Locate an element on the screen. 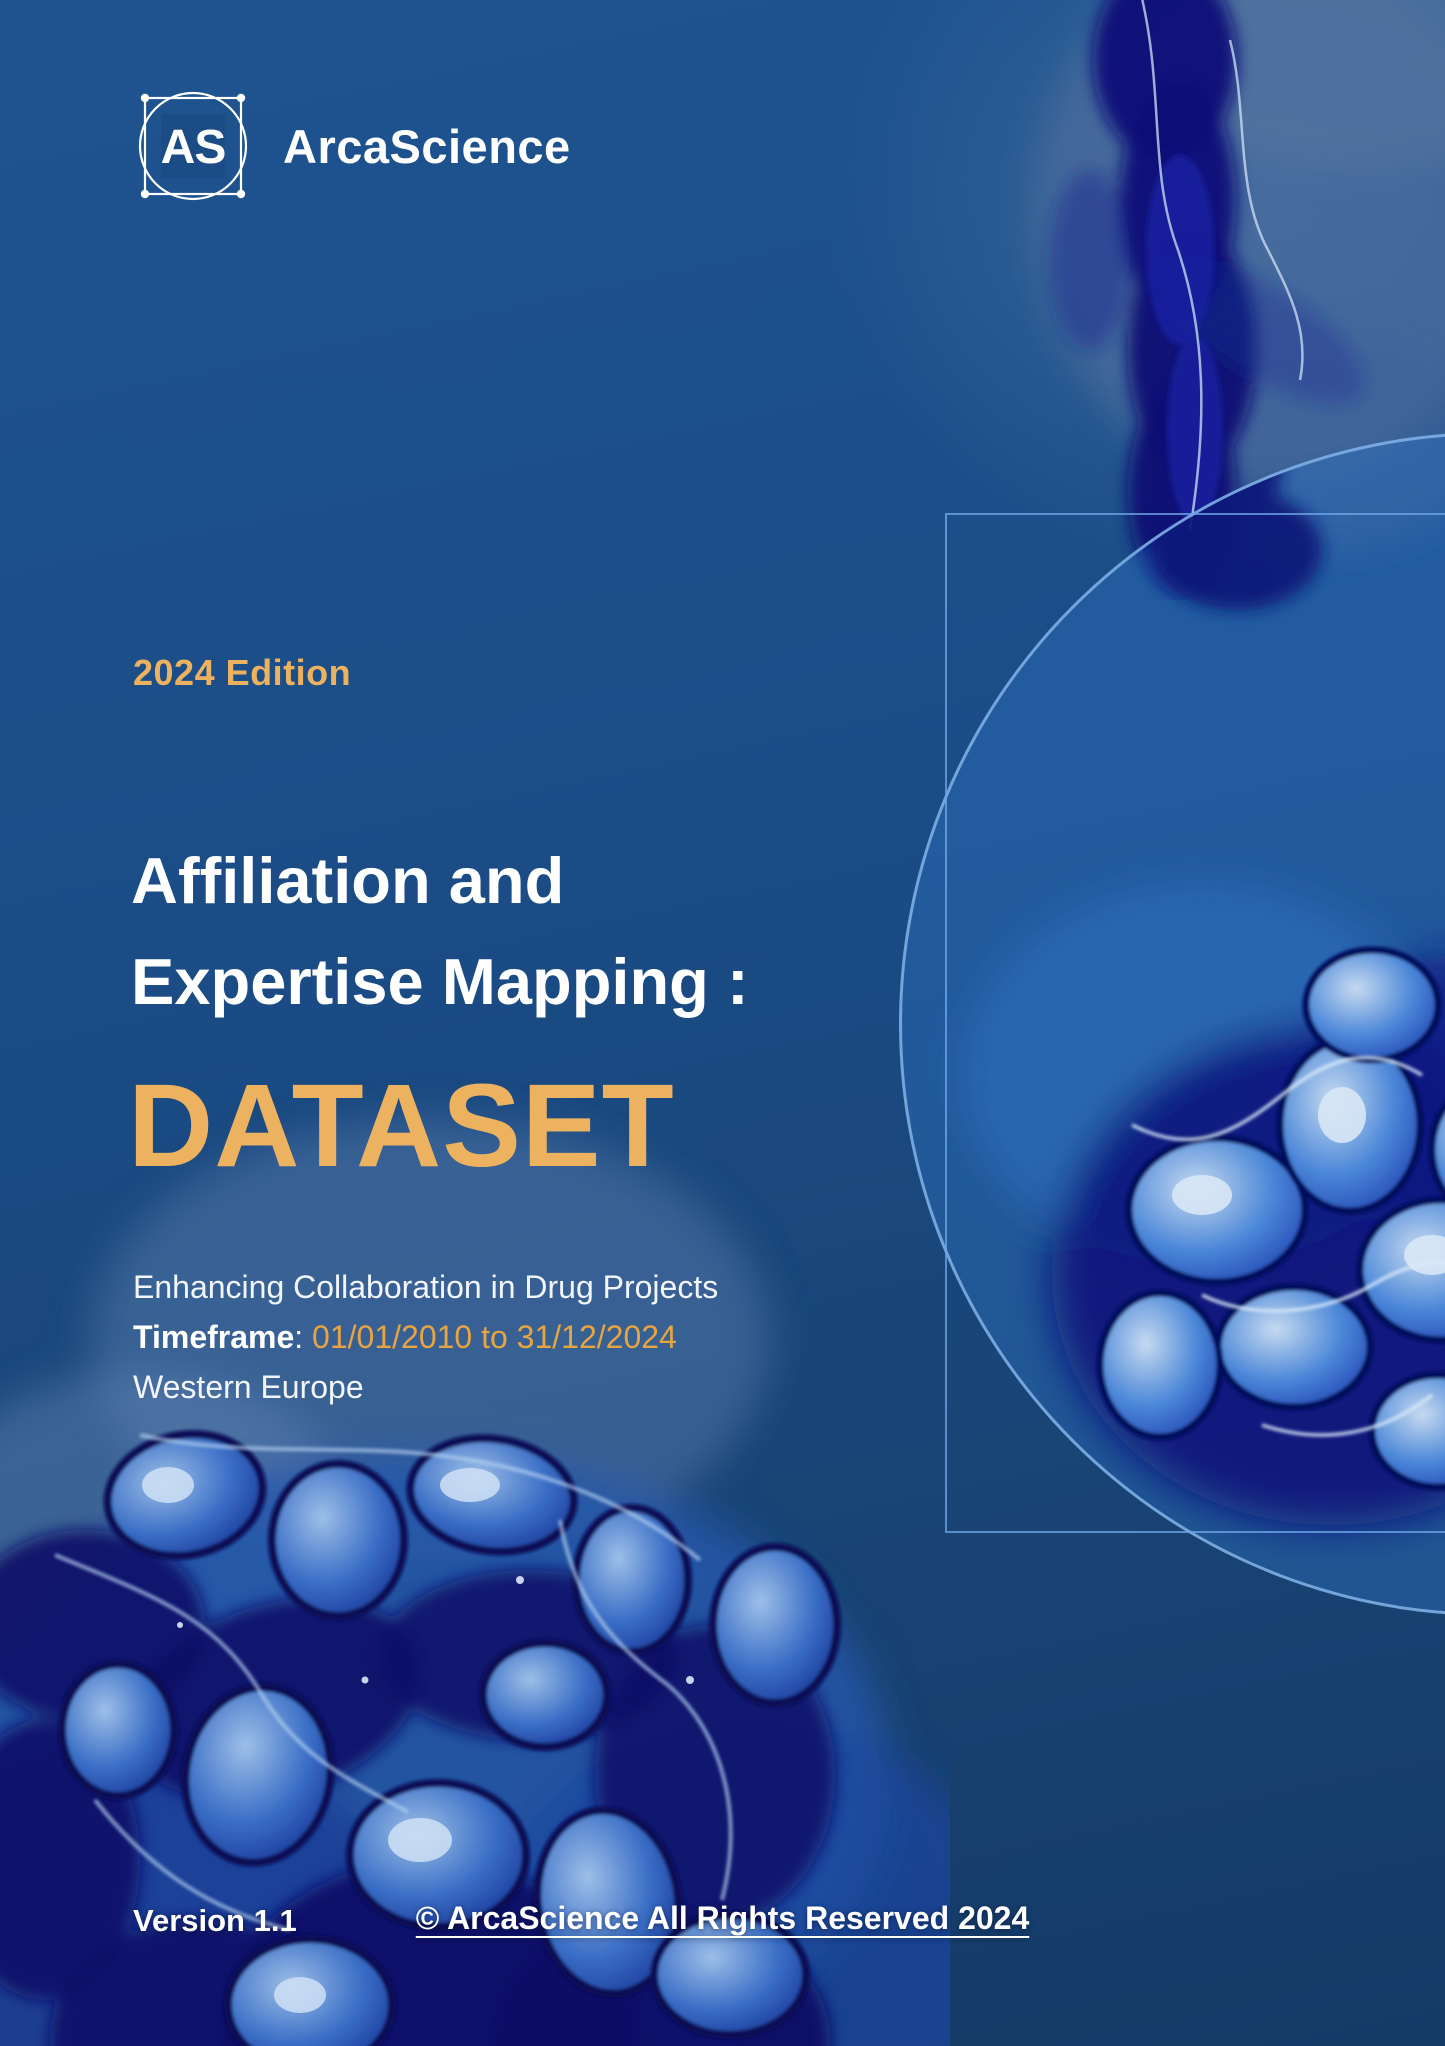 The width and height of the screenshot is (1445, 2046). background-texture-top-right is located at coordinates (1240, 297).